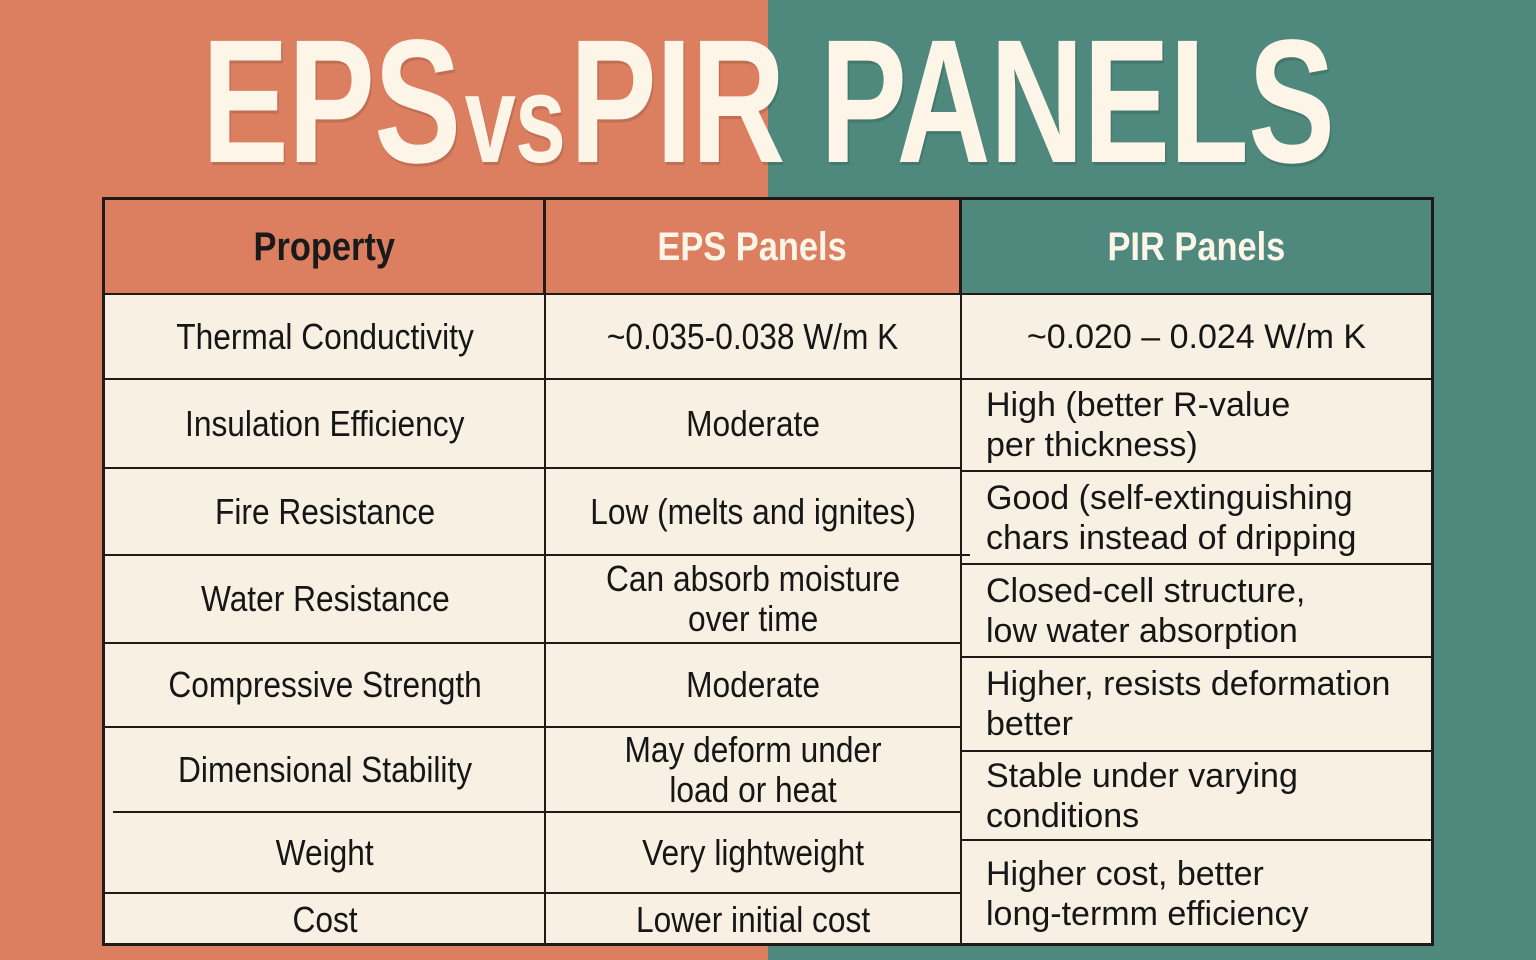 The image size is (1536, 960). I want to click on title-eps: EPS, so click(331, 102).